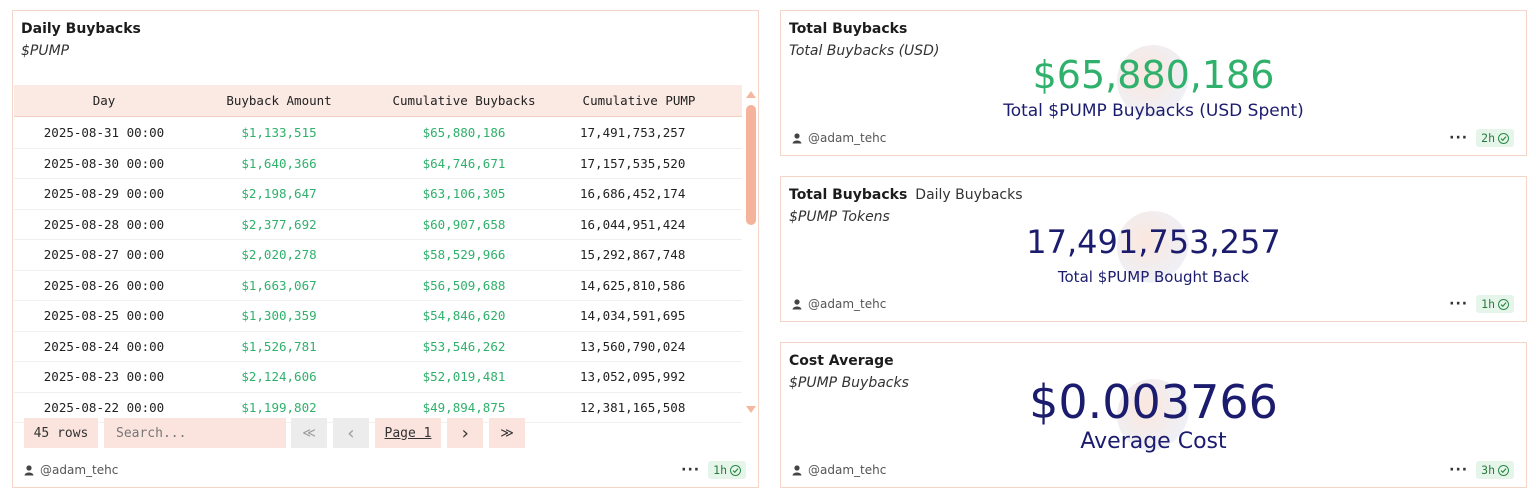  I want to click on status-badge: 2h, so click(1495, 138).